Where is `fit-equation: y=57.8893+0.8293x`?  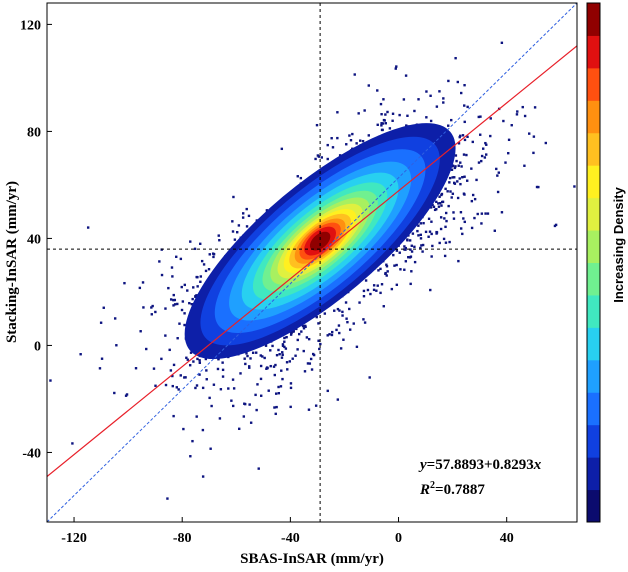
fit-equation: y=57.8893+0.8293x is located at coordinates (480, 465).